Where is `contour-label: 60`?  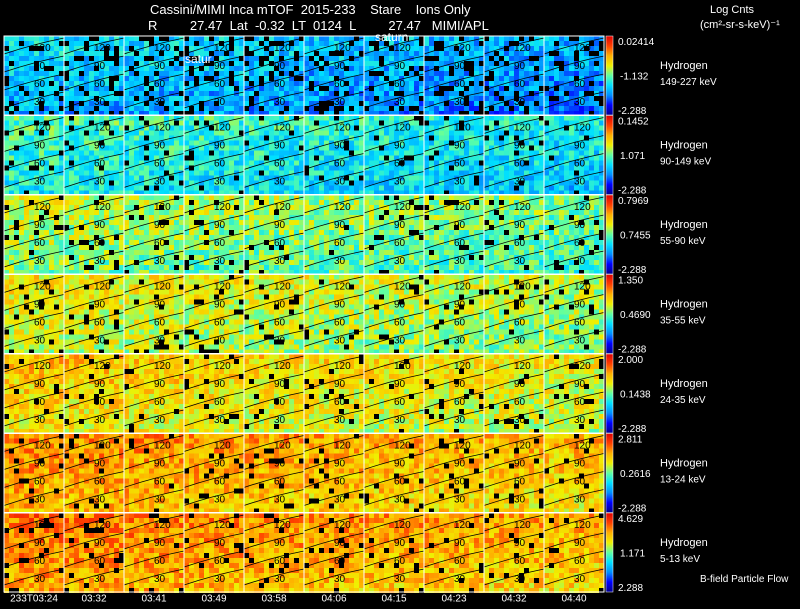 contour-label: 60 is located at coordinates (520, 84).